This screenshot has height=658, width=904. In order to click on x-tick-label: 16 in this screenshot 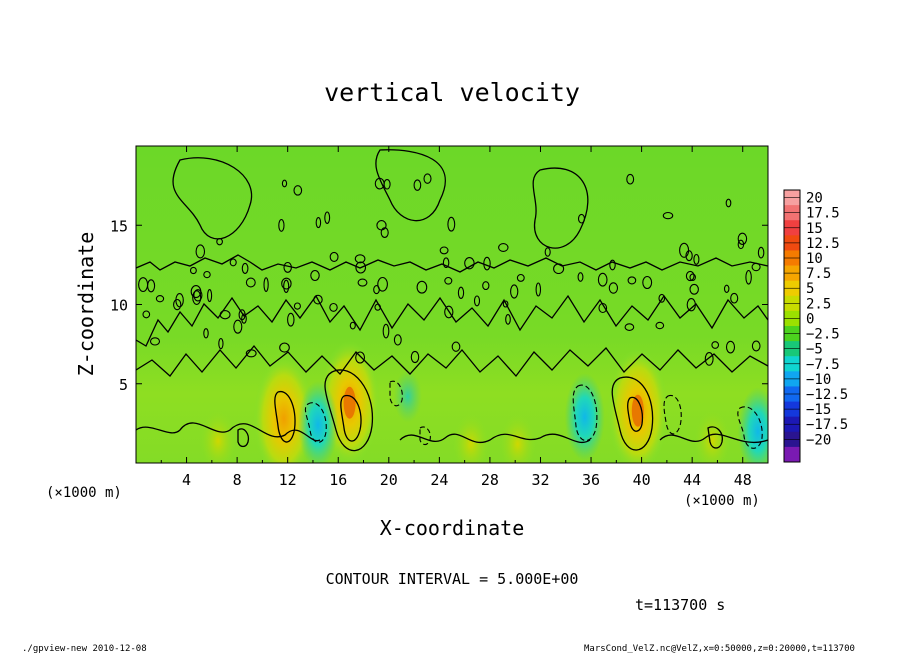, I will do `click(338, 480)`.